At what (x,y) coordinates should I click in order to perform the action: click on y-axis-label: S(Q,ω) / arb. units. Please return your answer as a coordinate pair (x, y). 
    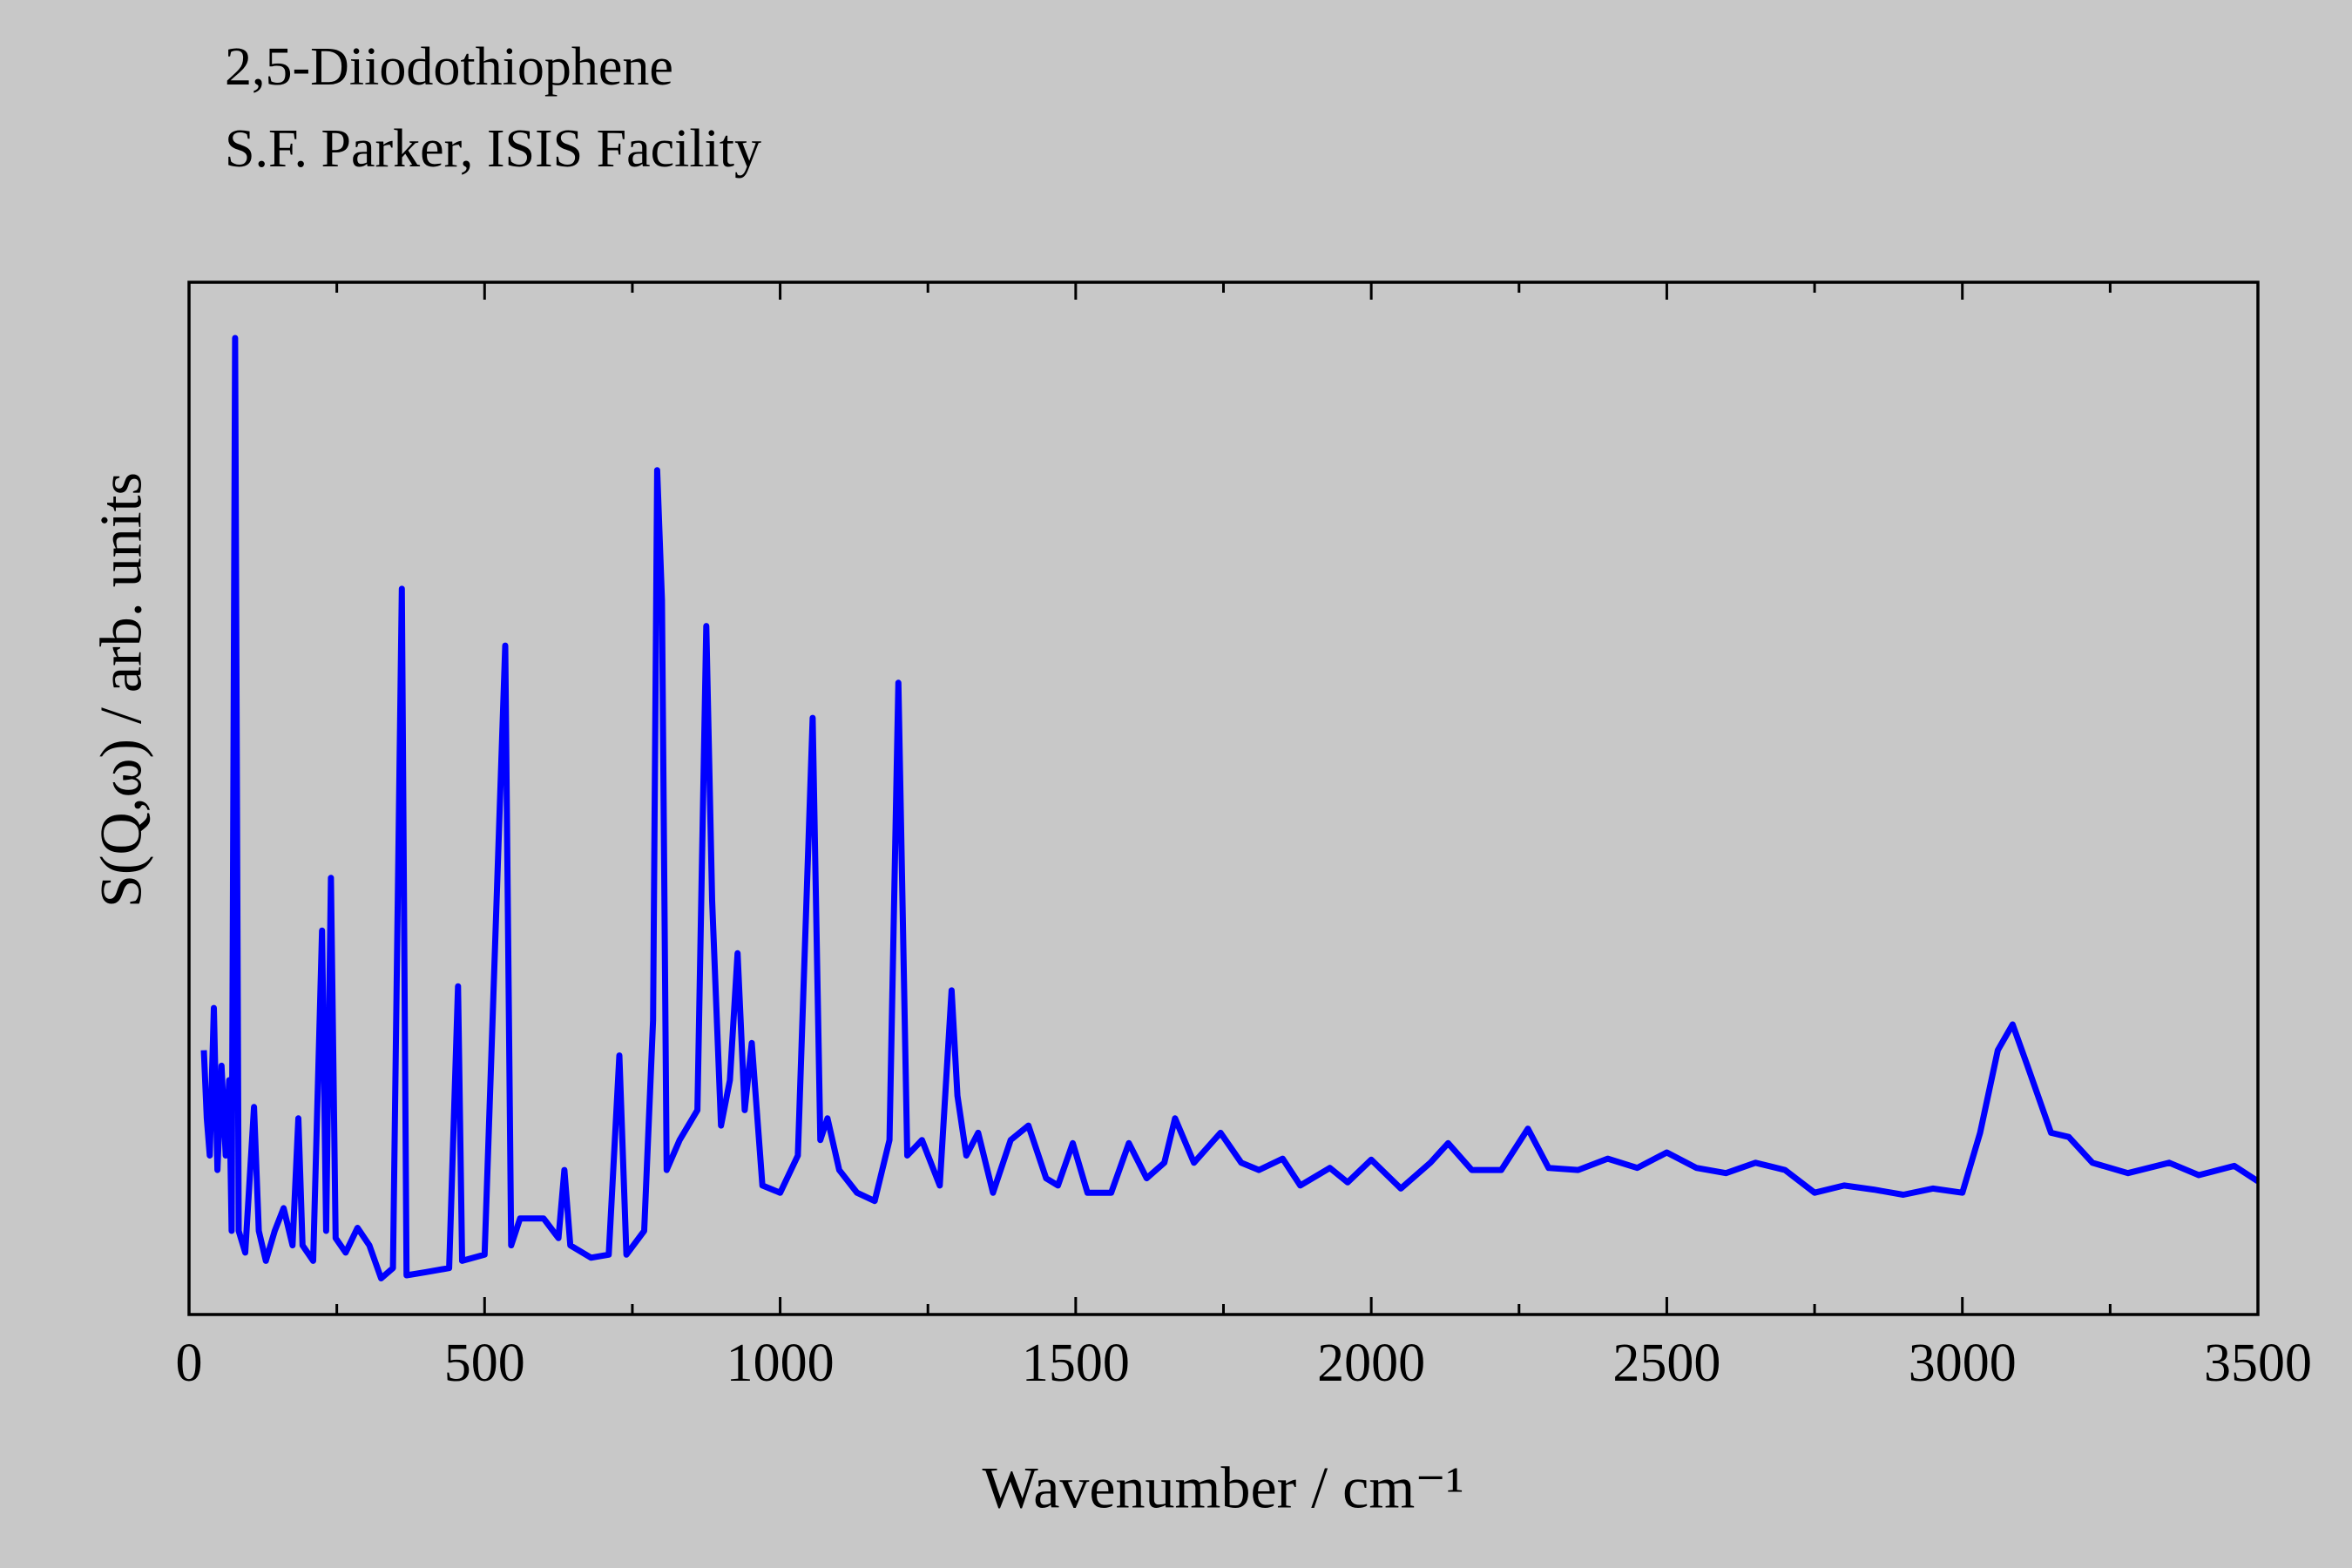
    Looking at the image, I should click on (121, 690).